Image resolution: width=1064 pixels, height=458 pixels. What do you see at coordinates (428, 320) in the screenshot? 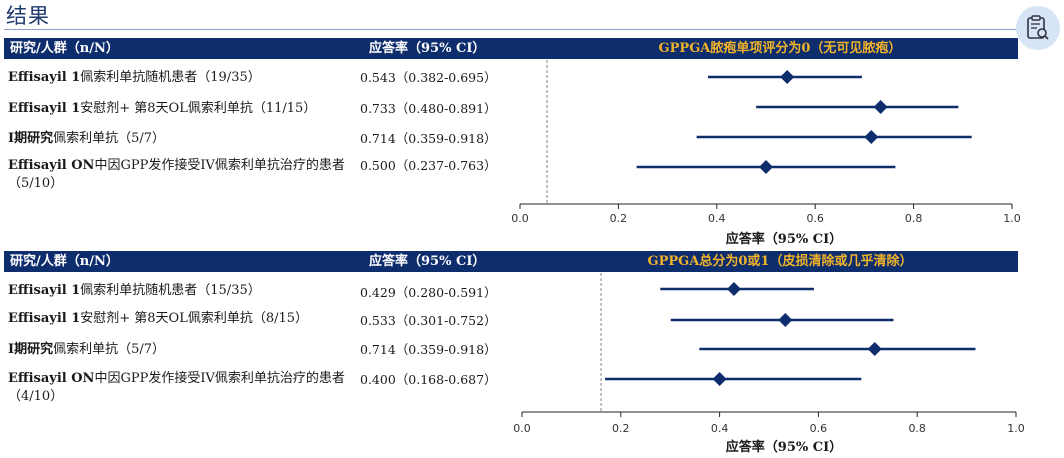
I see `row-ci: 0.533（0.301-0.752）` at bounding box center [428, 320].